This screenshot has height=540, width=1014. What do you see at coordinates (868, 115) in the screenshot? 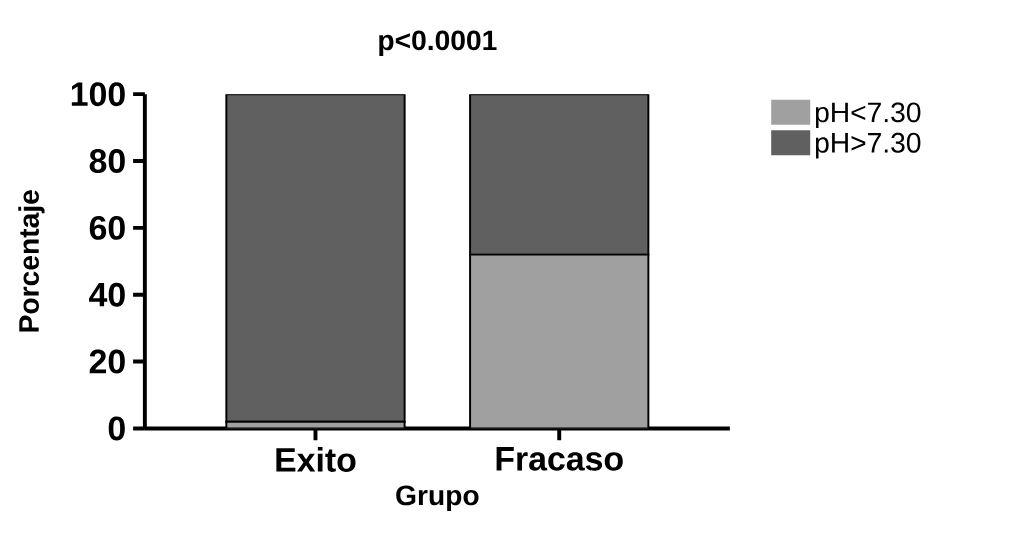
I see `legend-label: pH<7.30` at bounding box center [868, 115].